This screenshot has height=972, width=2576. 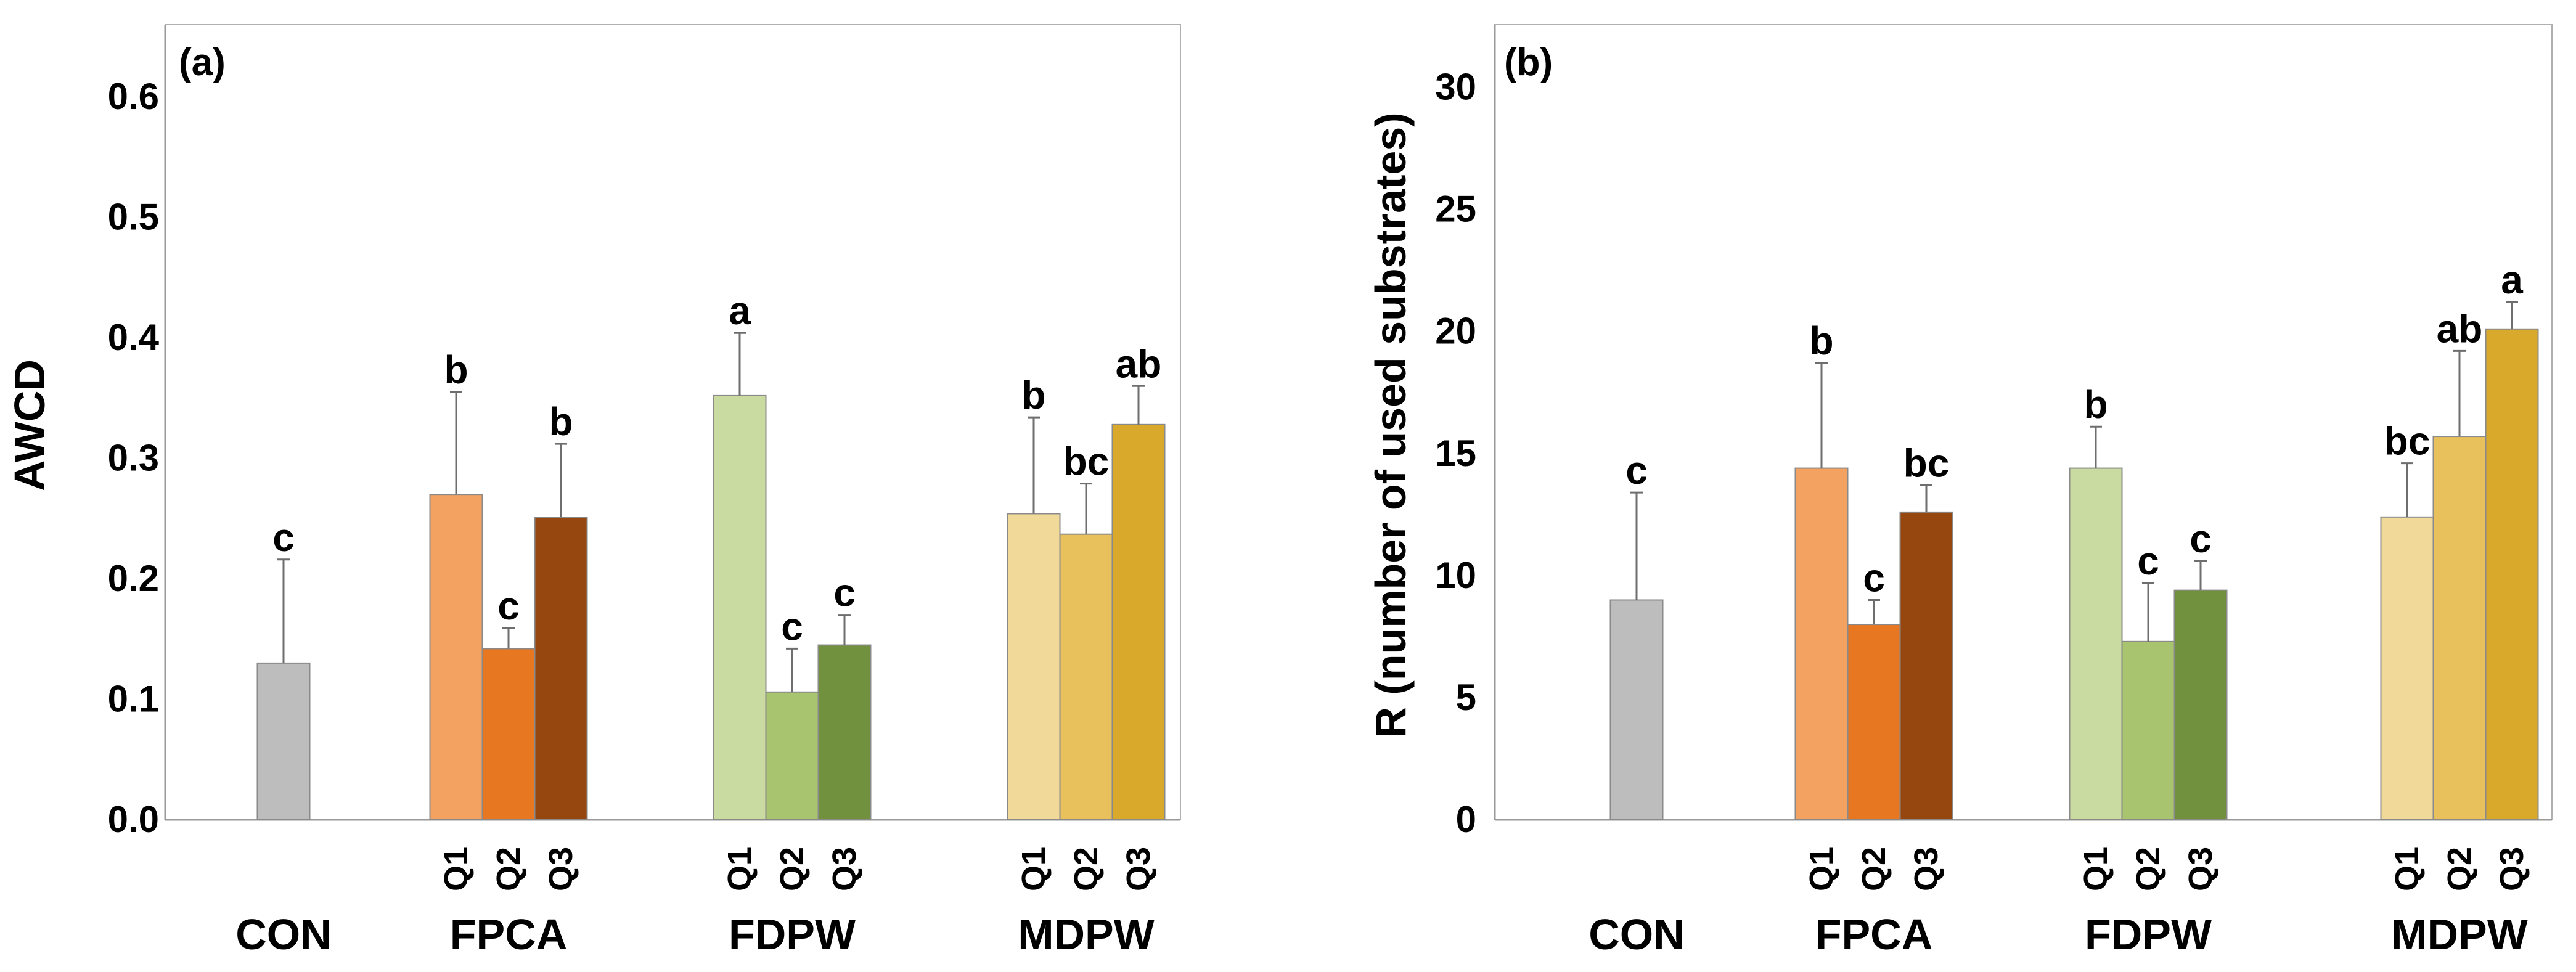 What do you see at coordinates (134, 337) in the screenshot?
I see `y-tick-label: 0.4` at bounding box center [134, 337].